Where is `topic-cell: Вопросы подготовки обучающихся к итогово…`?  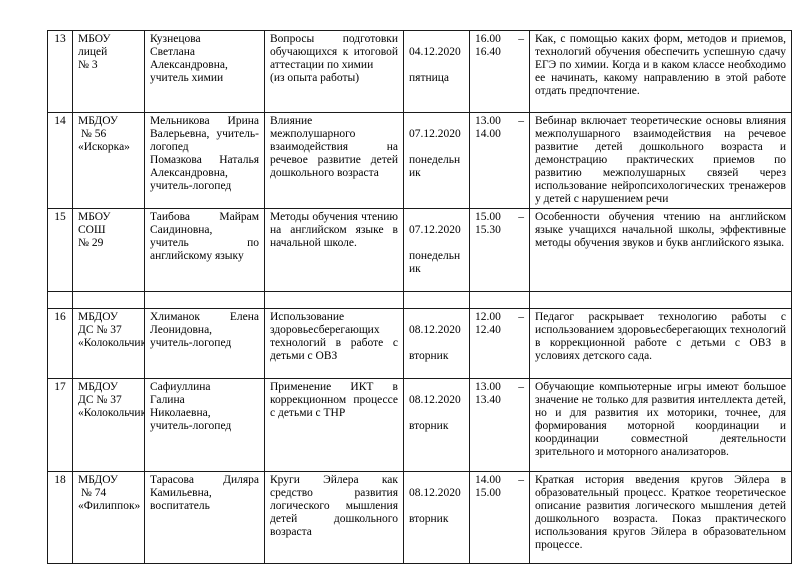 topic-cell: Вопросы подготовки обучающихся к итогово… is located at coordinates (334, 71).